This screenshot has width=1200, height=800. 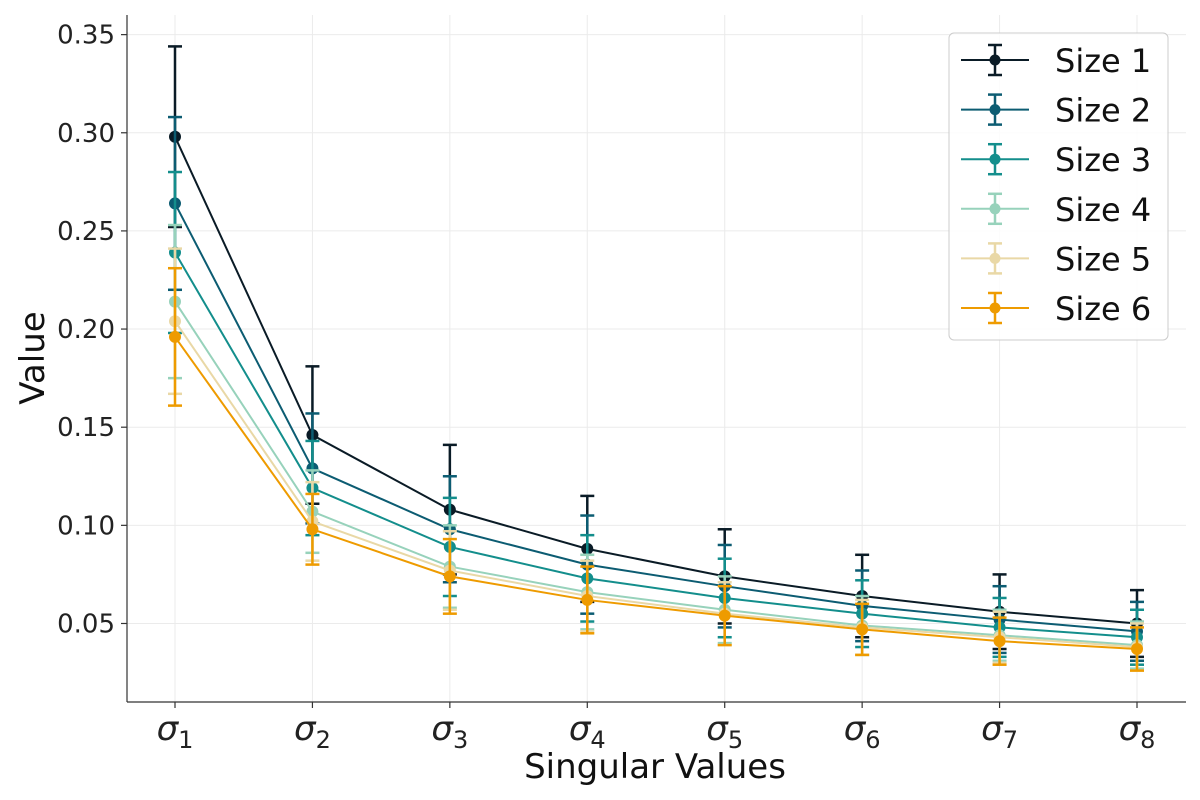 I want to click on legend-label: Size 4, so click(x=1103, y=210).